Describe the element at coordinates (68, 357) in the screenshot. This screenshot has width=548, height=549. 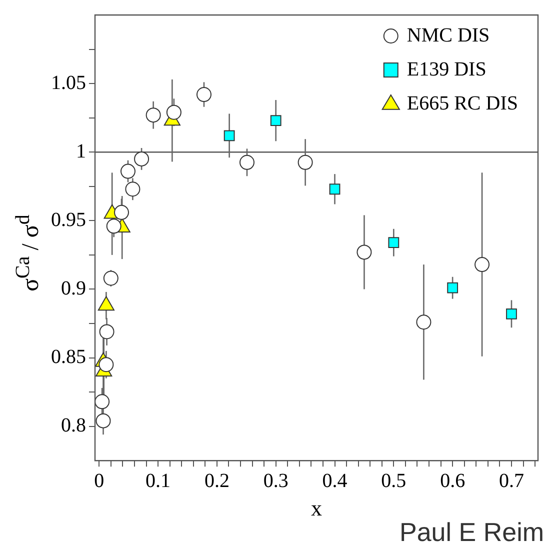
I see `y-tick-label: 0.85` at that location.